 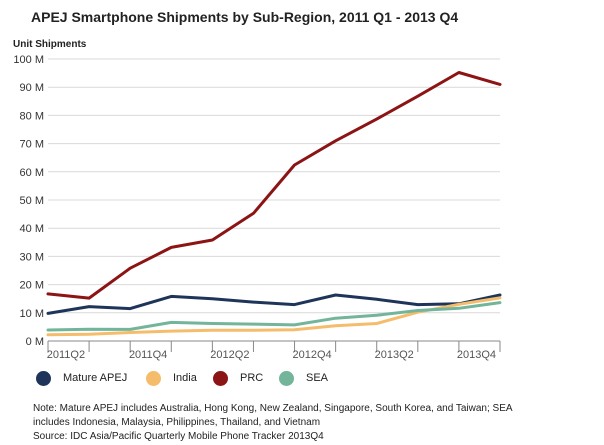 What do you see at coordinates (28, 60) in the screenshot?
I see `y-tick-label: 100 M` at bounding box center [28, 60].